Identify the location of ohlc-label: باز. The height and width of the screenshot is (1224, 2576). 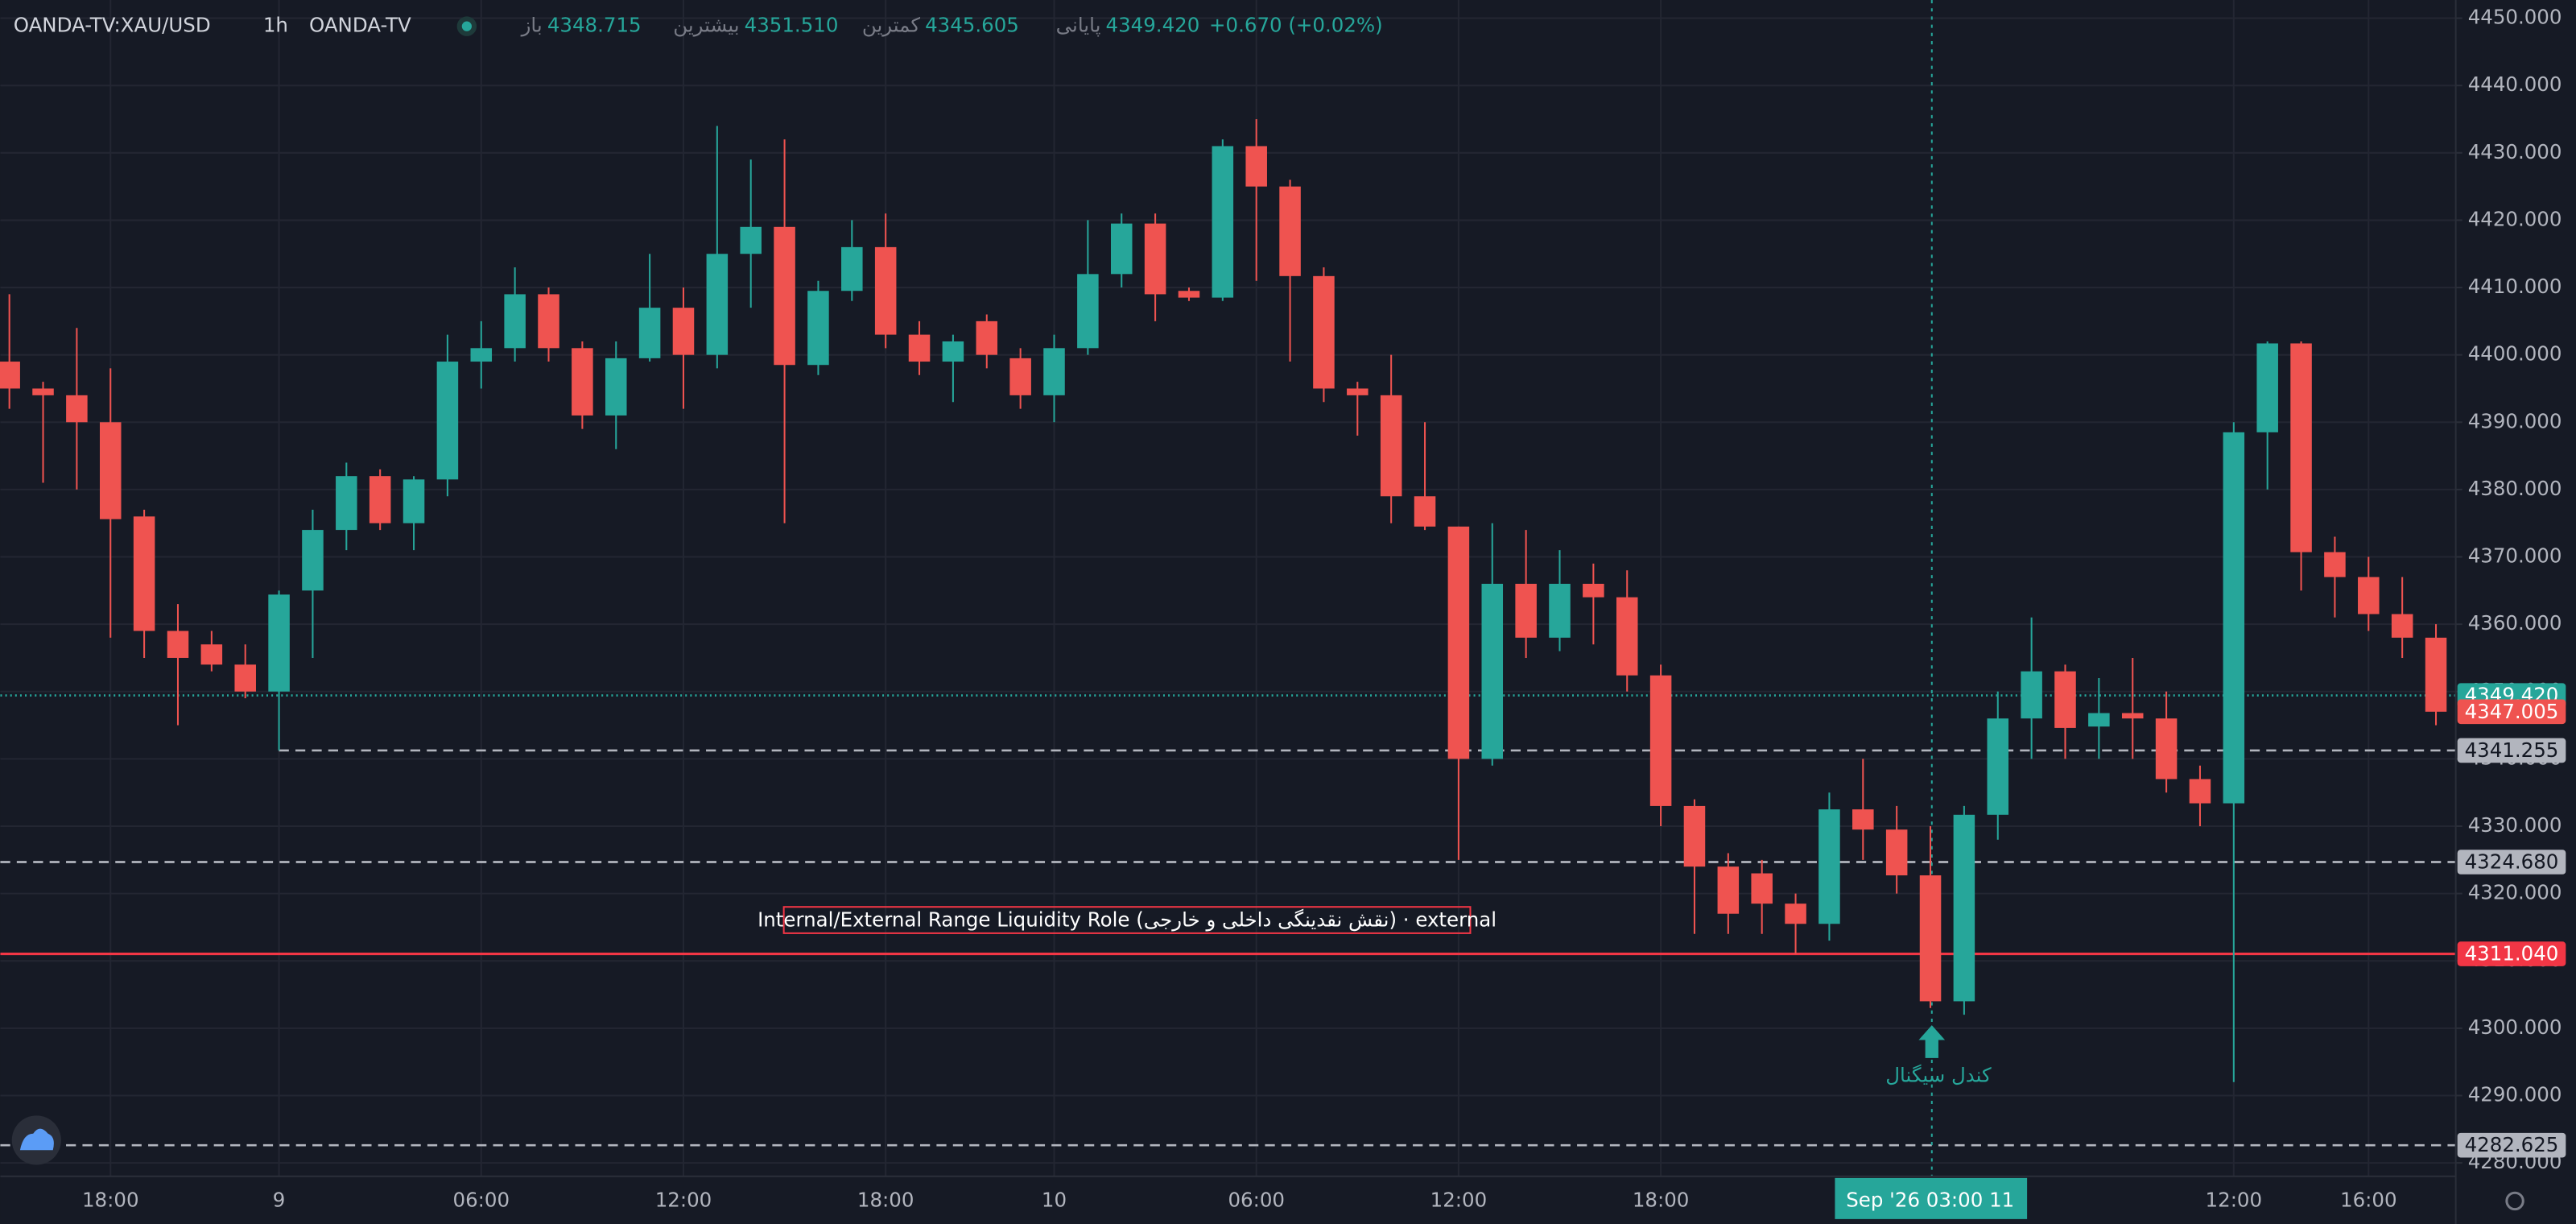
(531, 25).